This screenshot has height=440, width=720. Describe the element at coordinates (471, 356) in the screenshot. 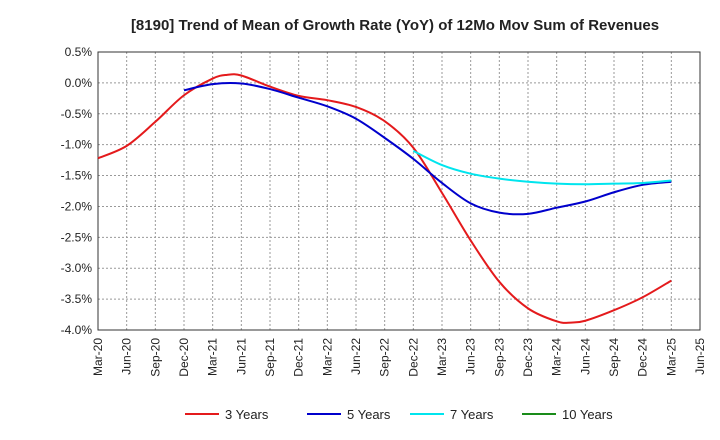

I see `x-tick-label: Jun-23` at that location.